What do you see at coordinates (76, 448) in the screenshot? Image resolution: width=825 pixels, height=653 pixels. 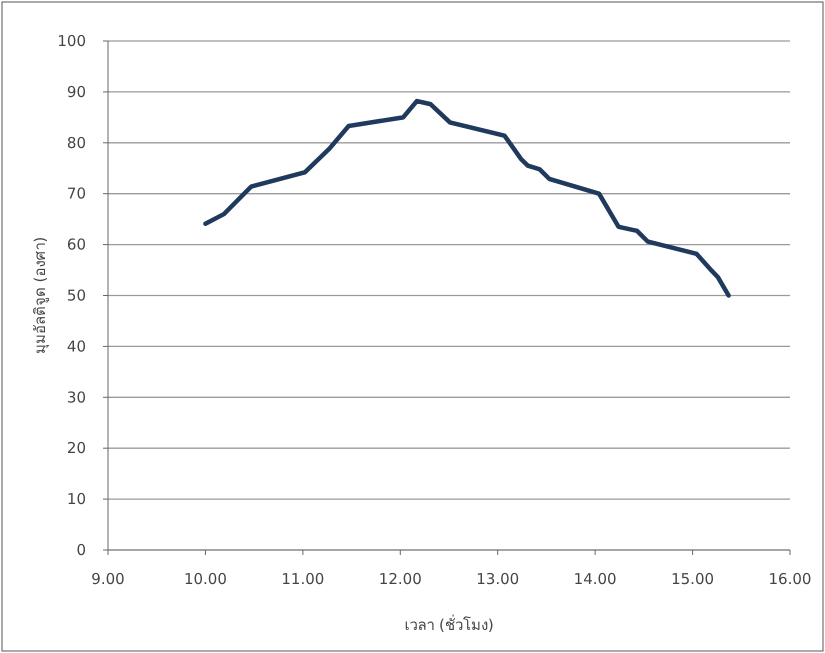 I see `y-tick-label: 20` at bounding box center [76, 448].